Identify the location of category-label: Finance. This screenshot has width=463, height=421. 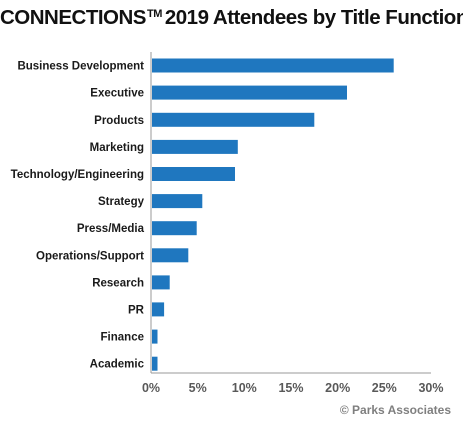
(122, 338).